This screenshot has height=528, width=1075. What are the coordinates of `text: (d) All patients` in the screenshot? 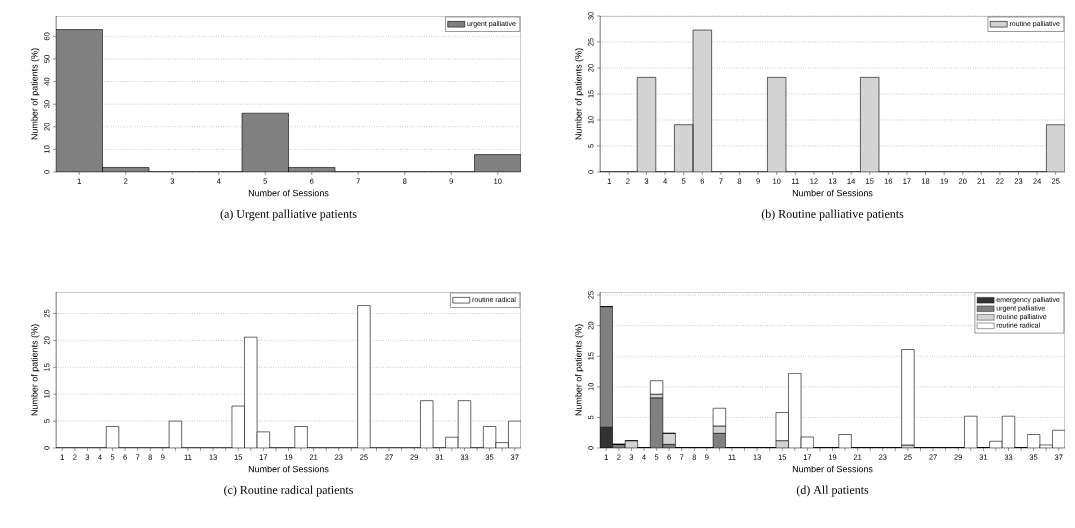 It's located at (832, 491).